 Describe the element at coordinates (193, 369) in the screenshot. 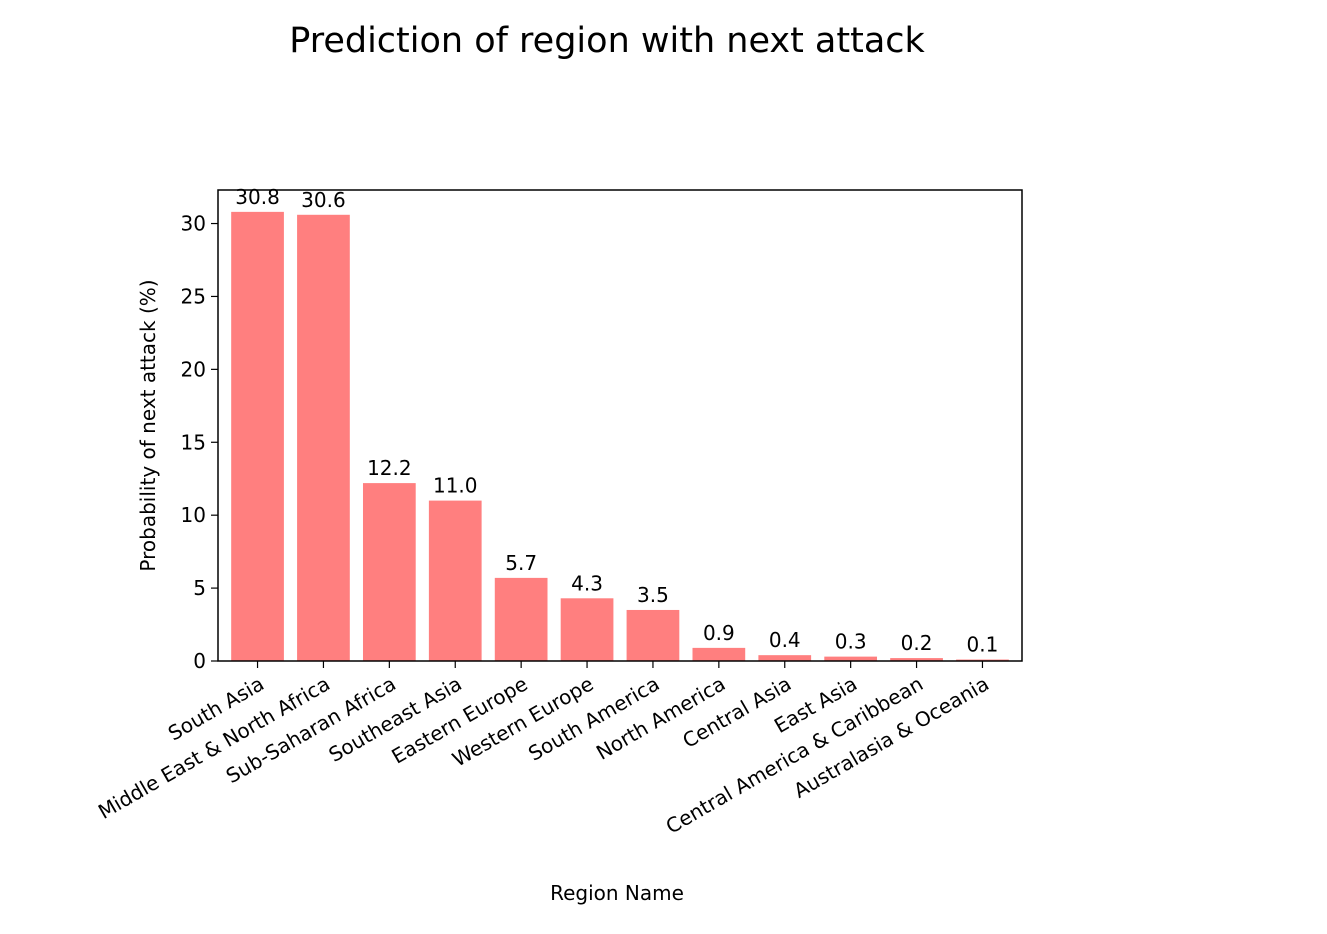

I see `y-tick-label: 20` at that location.